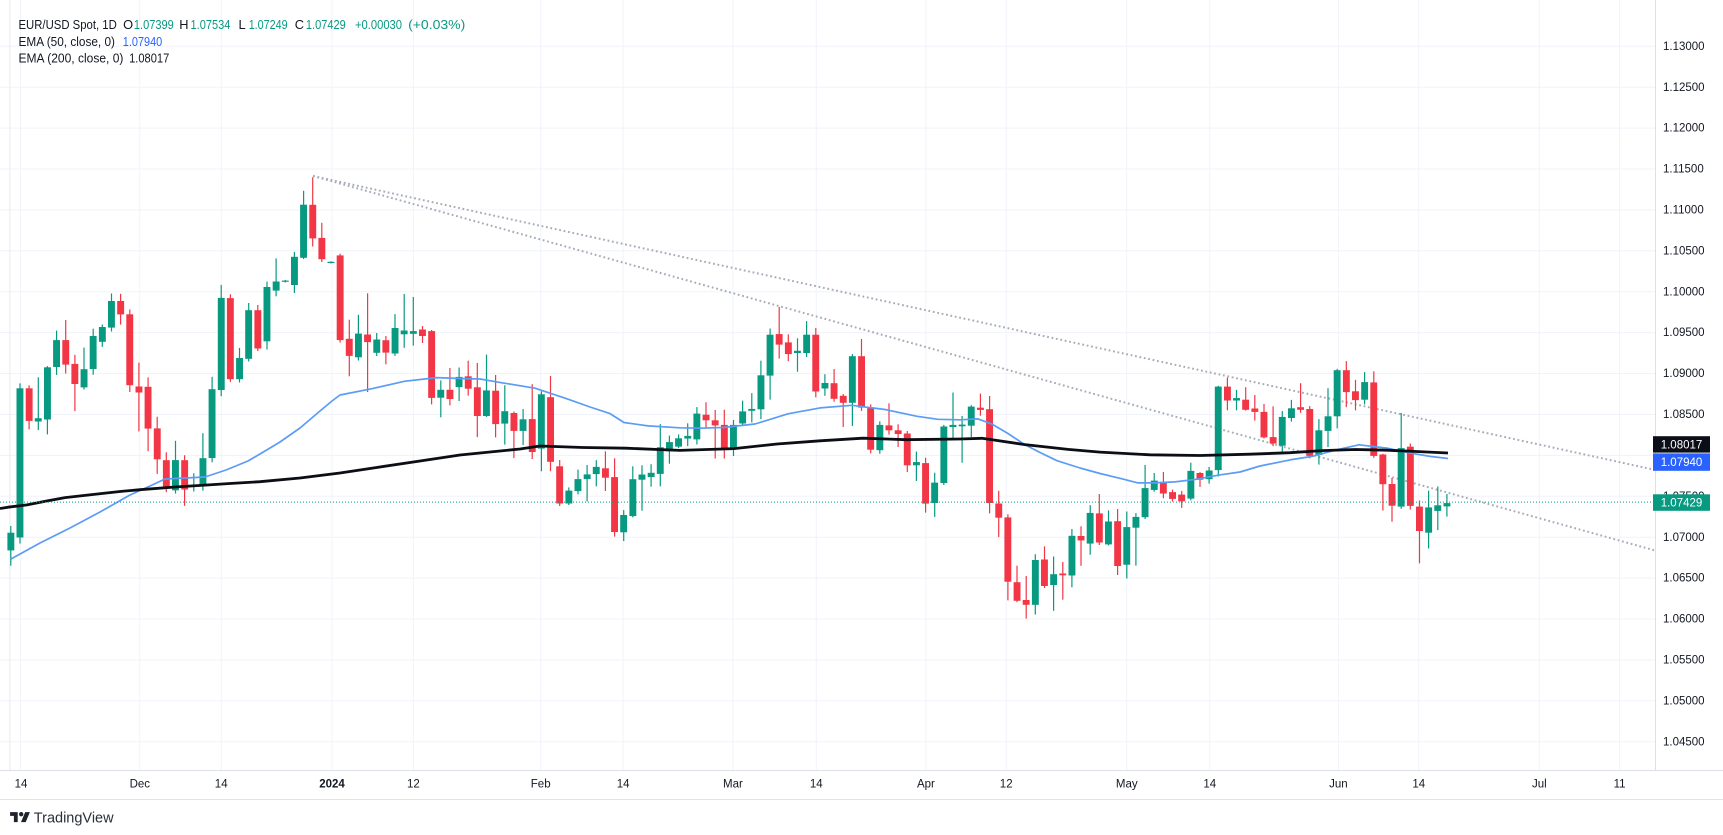 The height and width of the screenshot is (835, 1723). What do you see at coordinates (1127, 785) in the screenshot?
I see `svg-text: May` at bounding box center [1127, 785].